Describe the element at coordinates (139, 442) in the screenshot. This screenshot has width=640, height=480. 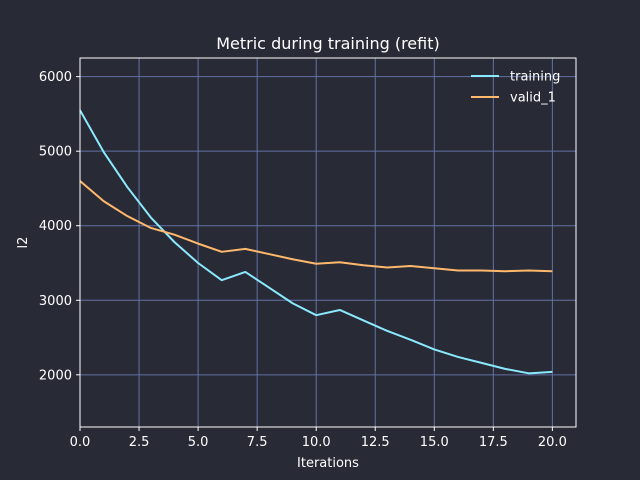
I see `x-tick-label: 2.5` at that location.